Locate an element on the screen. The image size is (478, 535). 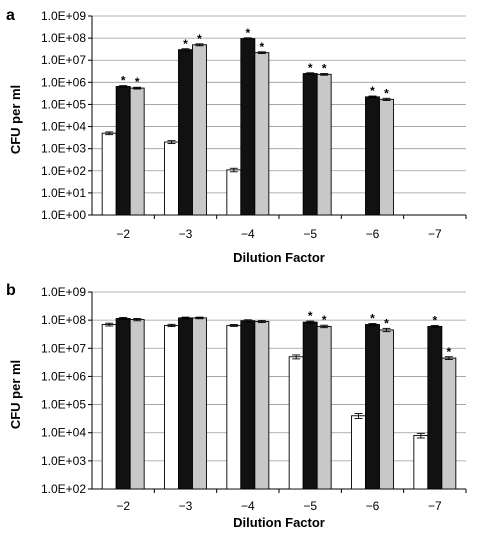
y-tick-label: 1.0E+01 is located at coordinates (63, 193).